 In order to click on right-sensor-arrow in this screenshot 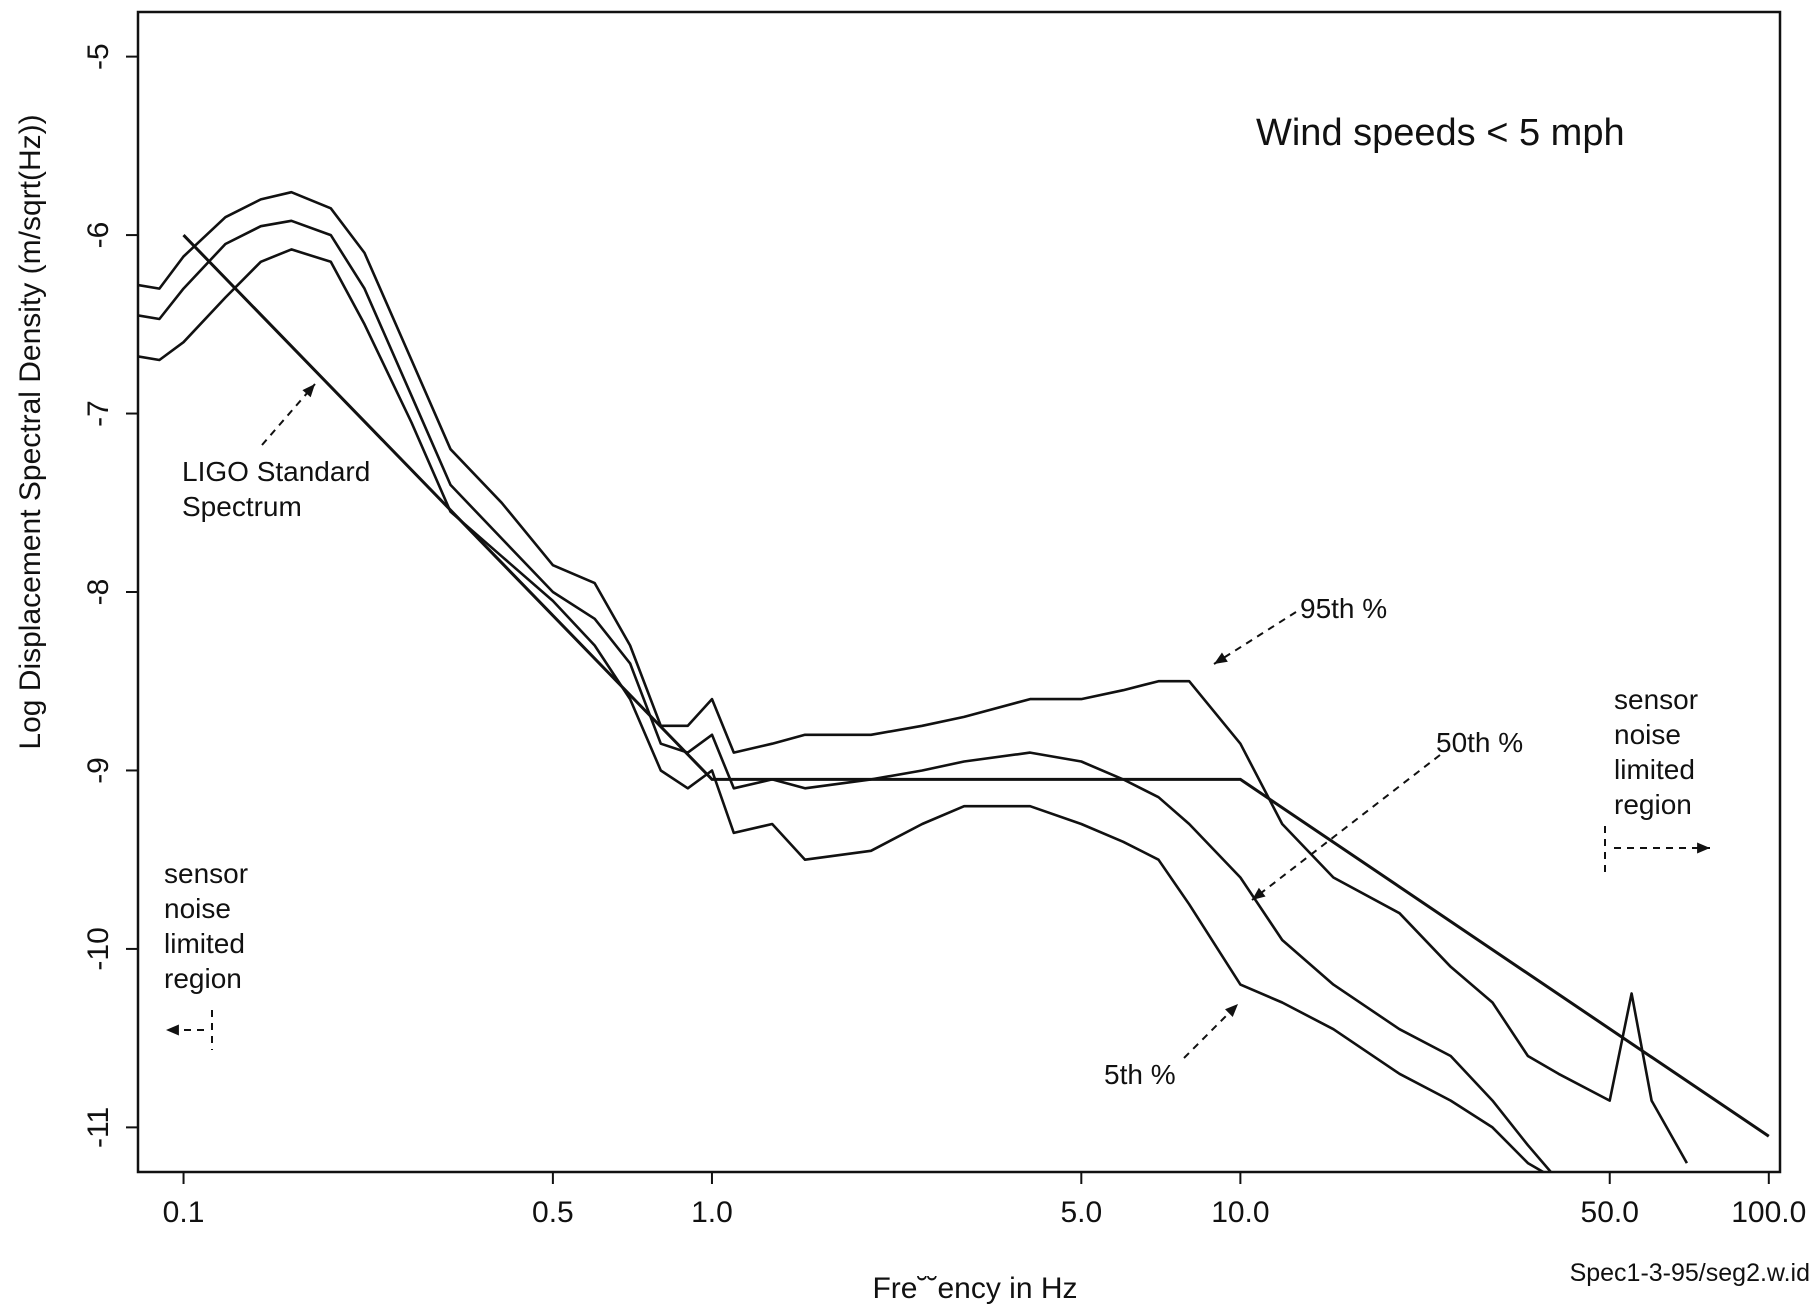, I will do `click(1662, 848)`.